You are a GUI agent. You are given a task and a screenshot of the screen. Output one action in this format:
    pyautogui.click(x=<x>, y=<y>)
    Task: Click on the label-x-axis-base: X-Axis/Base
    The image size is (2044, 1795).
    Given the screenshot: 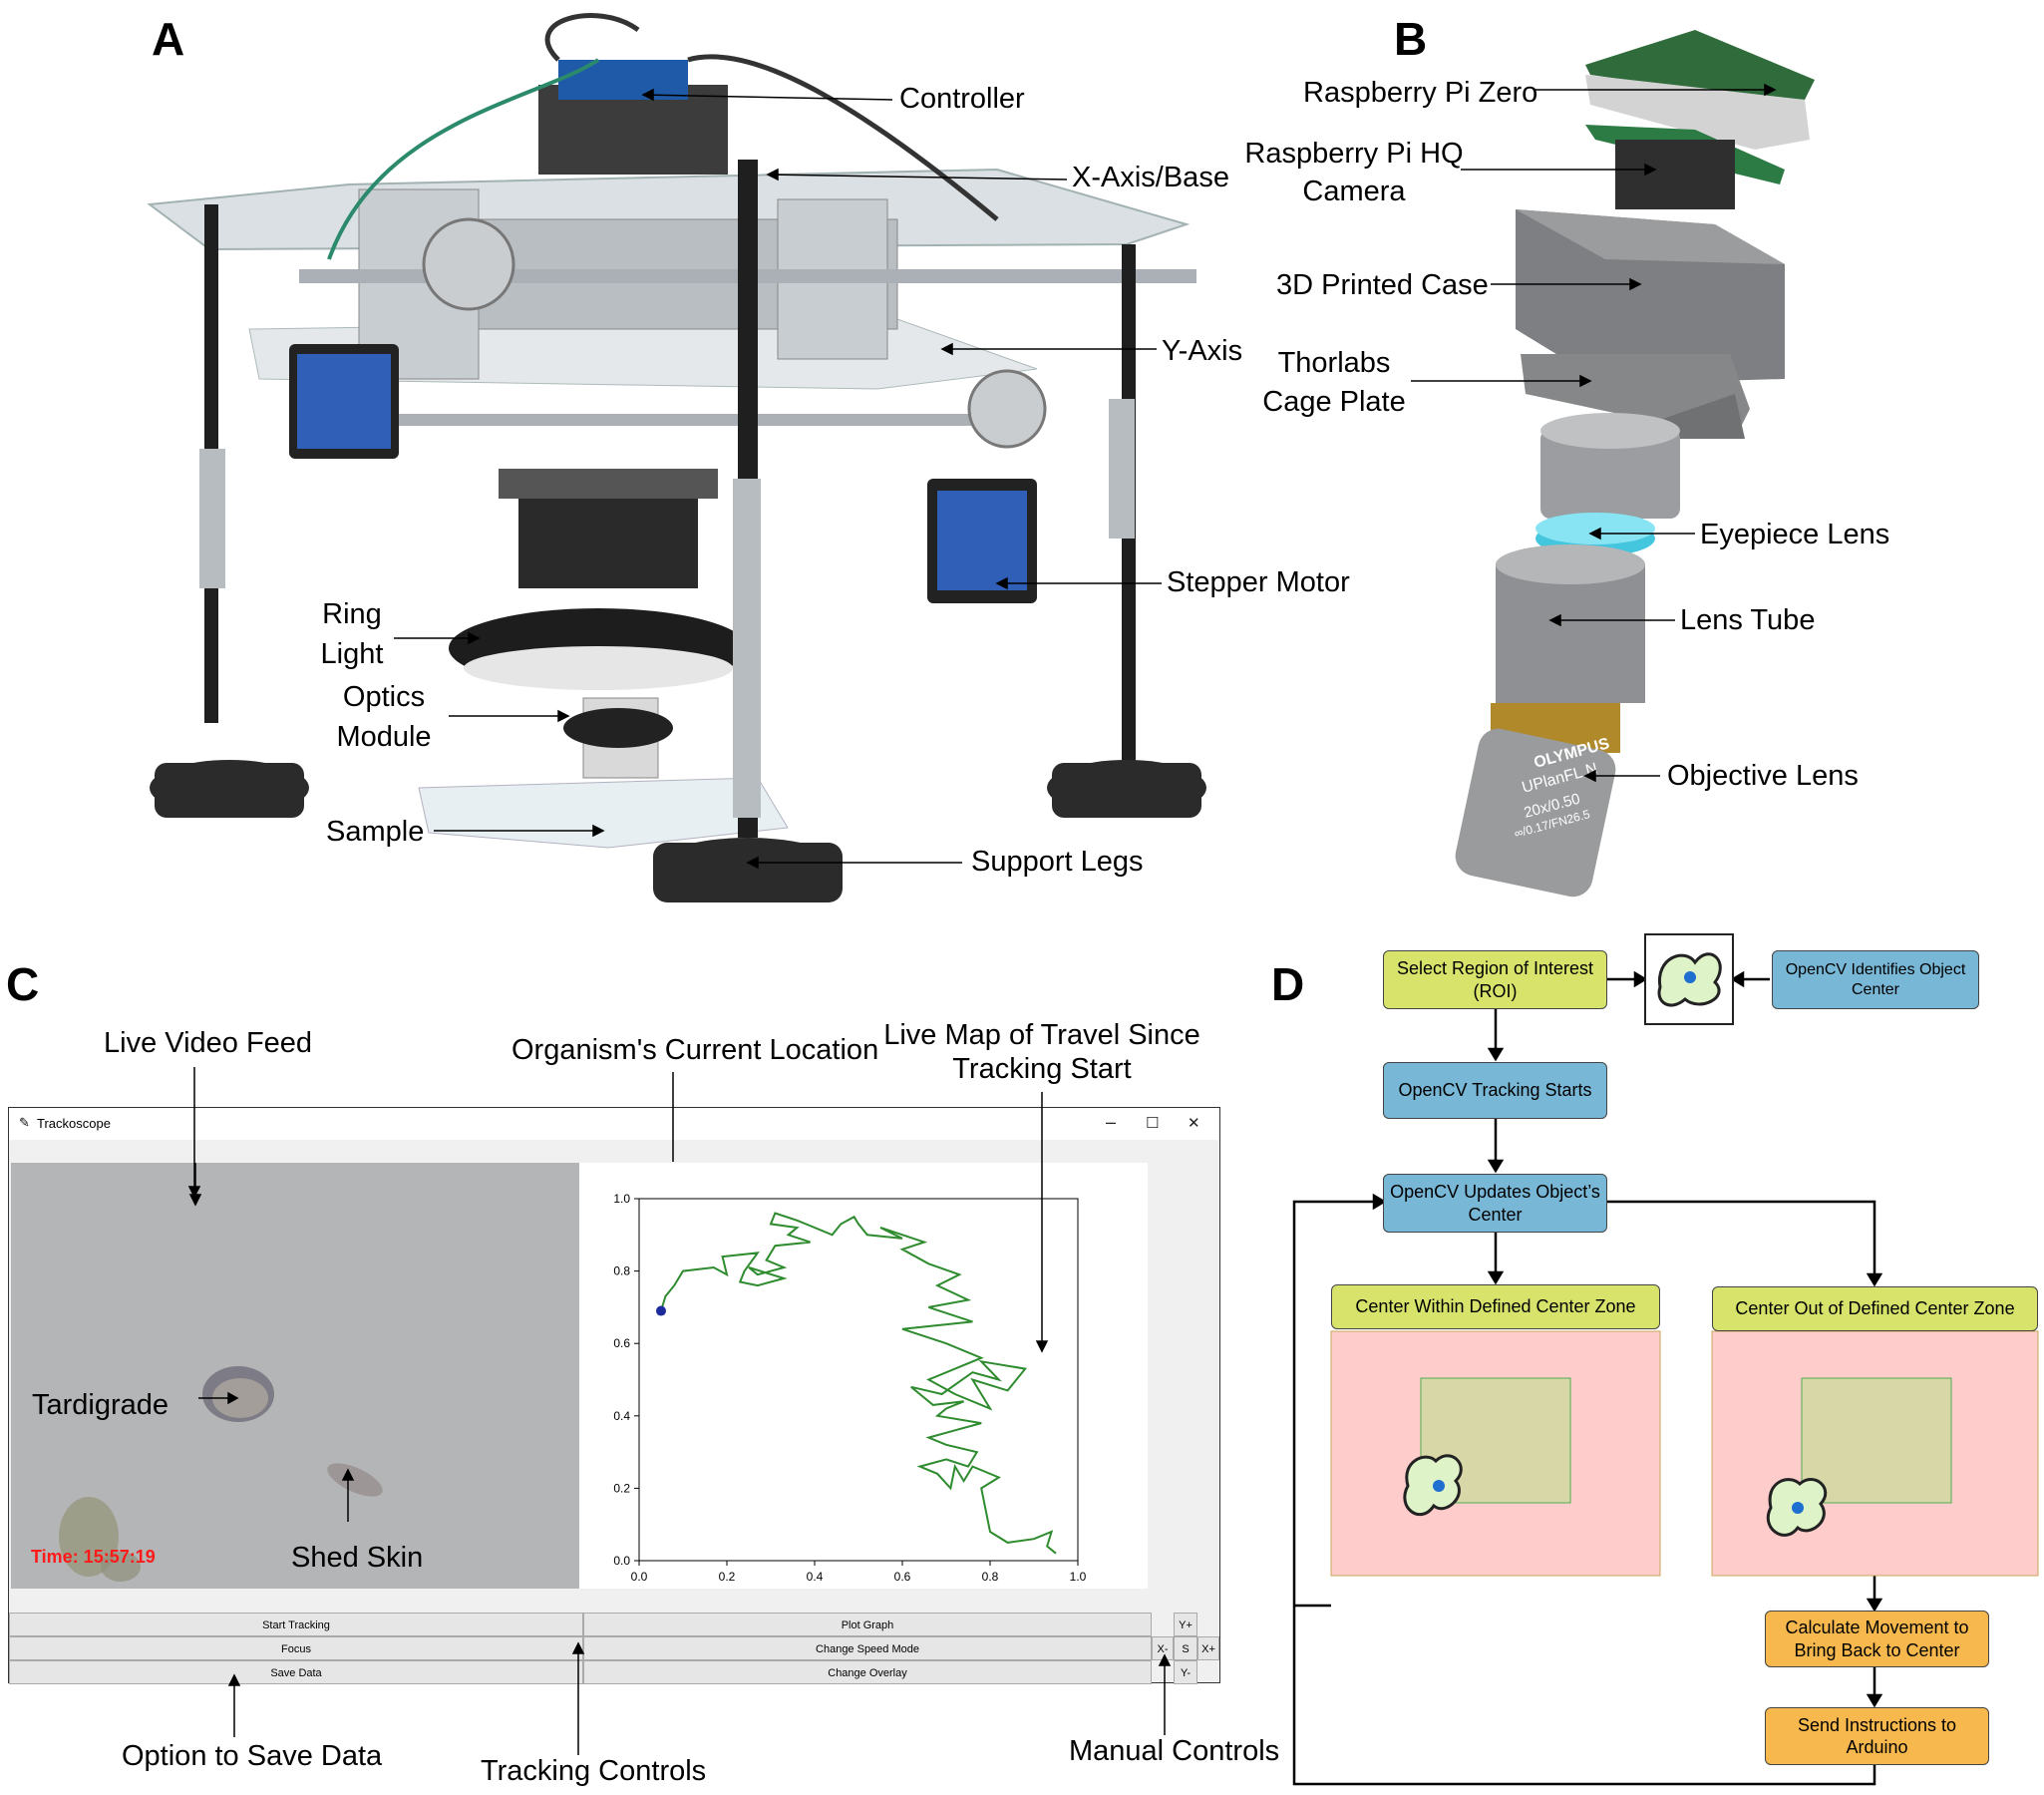 What is the action you would take?
    pyautogui.click(x=1150, y=177)
    